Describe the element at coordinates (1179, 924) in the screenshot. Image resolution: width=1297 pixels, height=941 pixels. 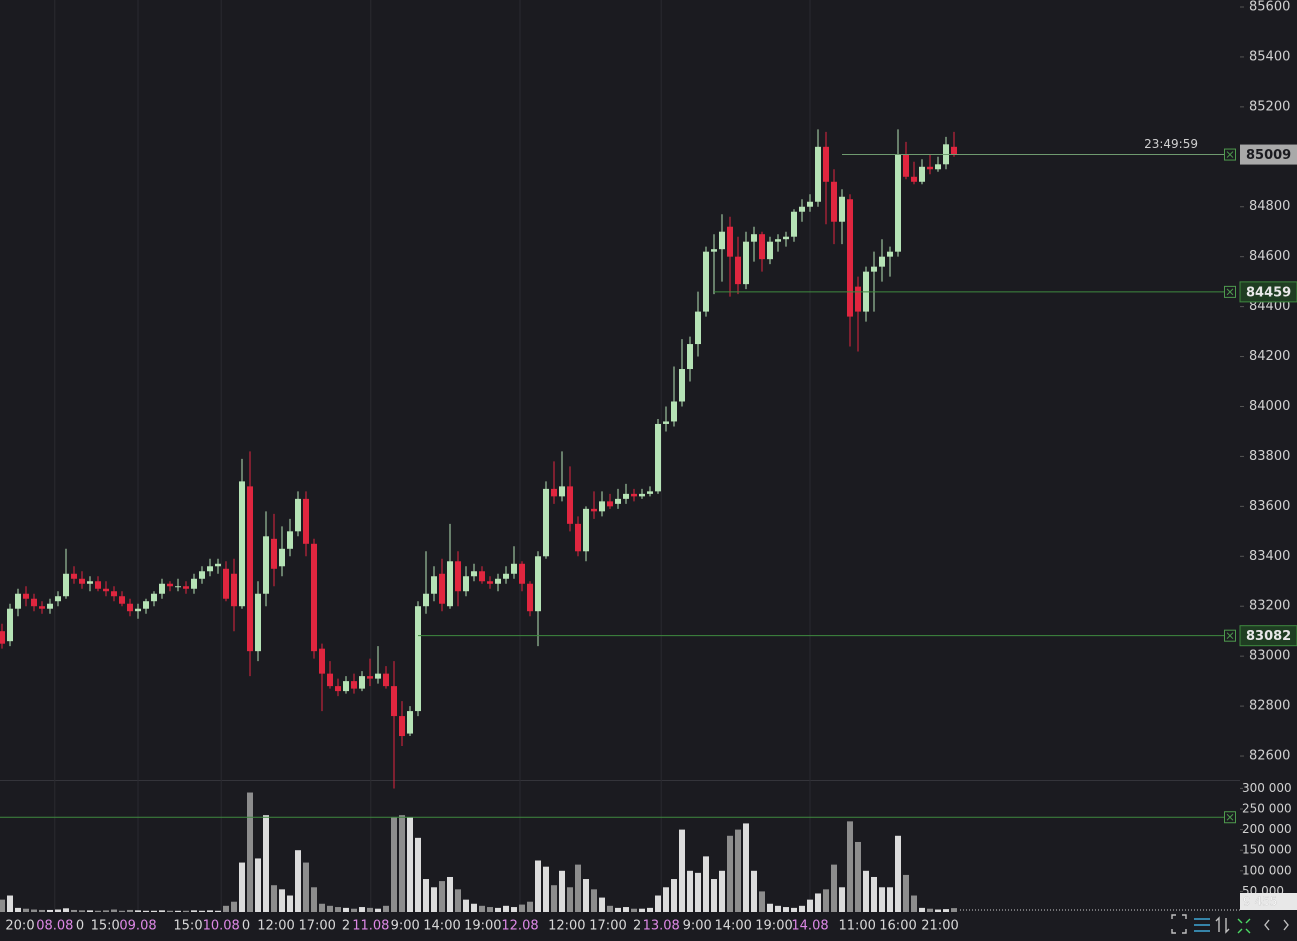
I see `fullscreen-icon` at that location.